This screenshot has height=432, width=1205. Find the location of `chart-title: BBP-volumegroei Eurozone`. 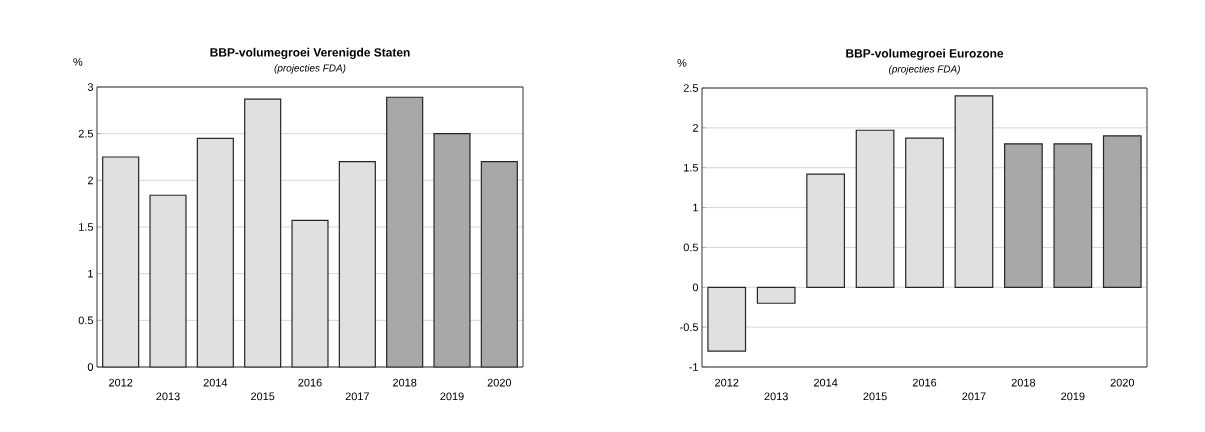

chart-title: BBP-volumegroei Eurozone is located at coordinates (925, 54).